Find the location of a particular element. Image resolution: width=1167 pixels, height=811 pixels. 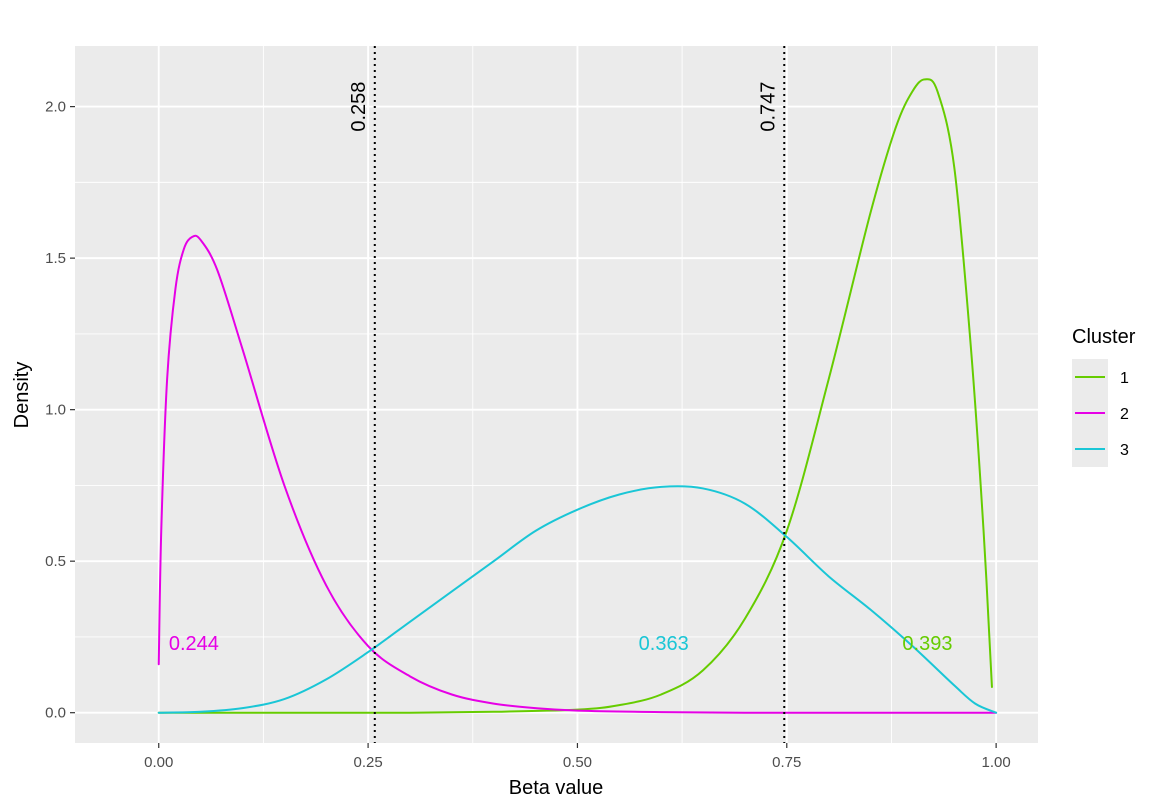

legend-label-2: 2 is located at coordinates (1124, 414).